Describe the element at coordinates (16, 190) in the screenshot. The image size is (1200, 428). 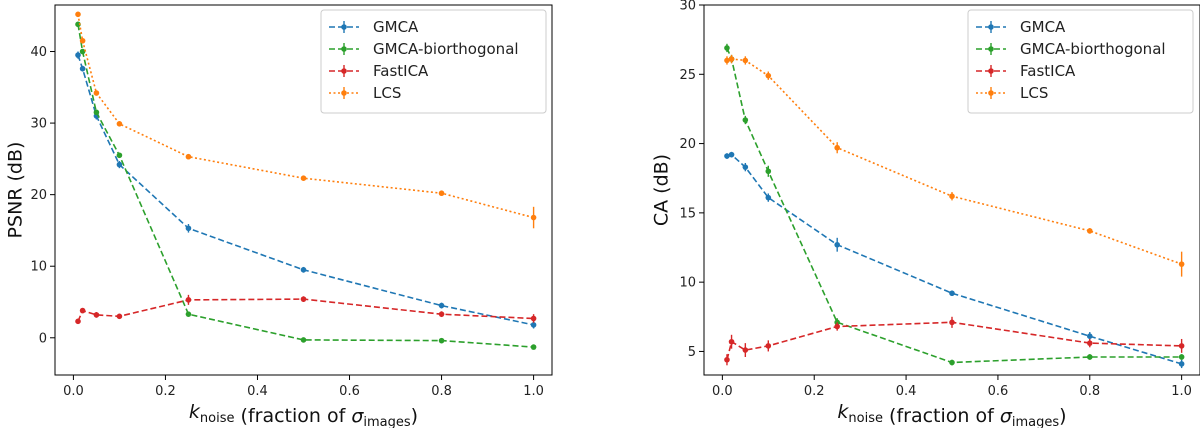
I see `y-axis-label: PSNR (dB)` at that location.